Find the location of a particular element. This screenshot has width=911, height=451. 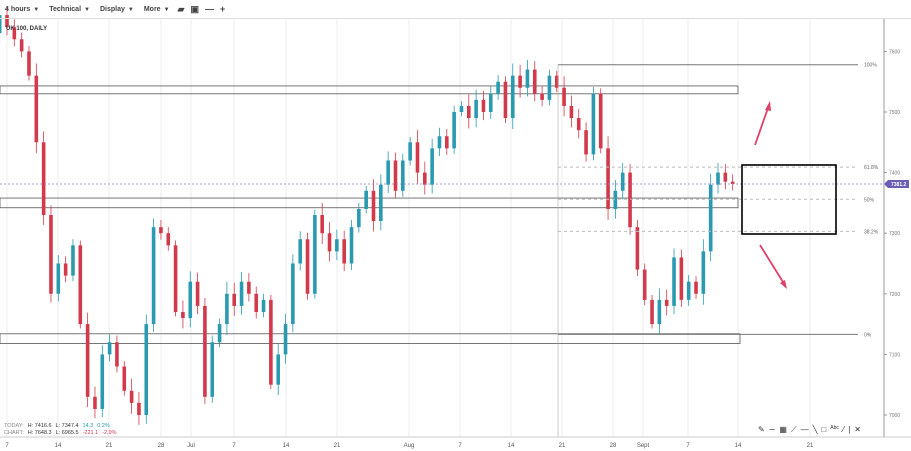

fib-label: 61.8% is located at coordinates (871, 168).